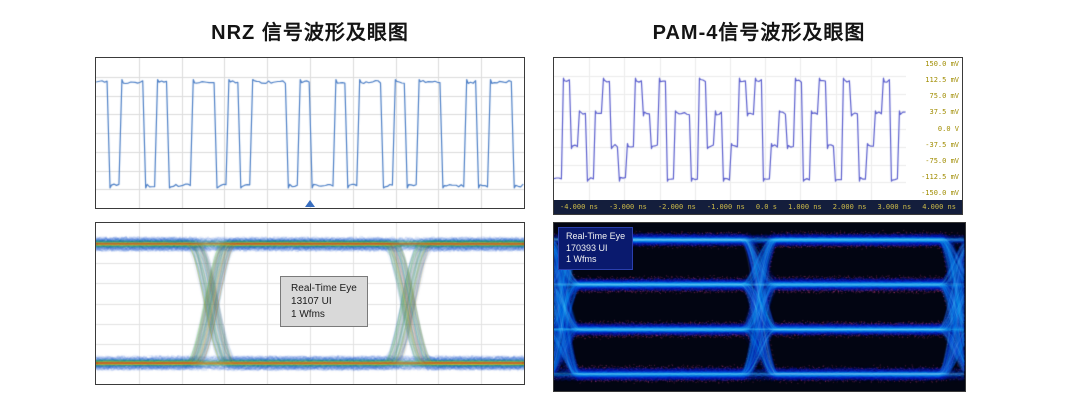 The image size is (1069, 411). Describe the element at coordinates (766, 207) in the screenshot. I see `time-tick-label: 0.0 s` at that location.